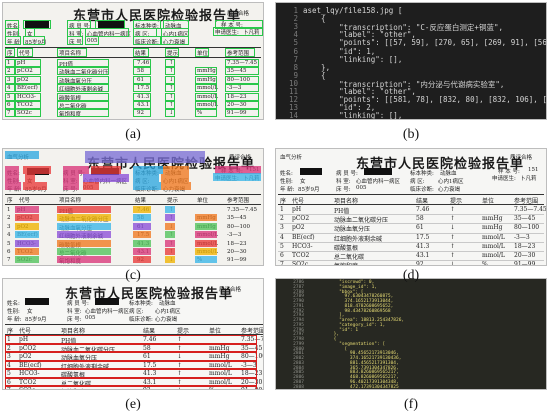 This screenshot has width=550, height=417. Describe the element at coordinates (453, 246) in the screenshot. I see `table-d-row-5-flag: ↑` at that location.